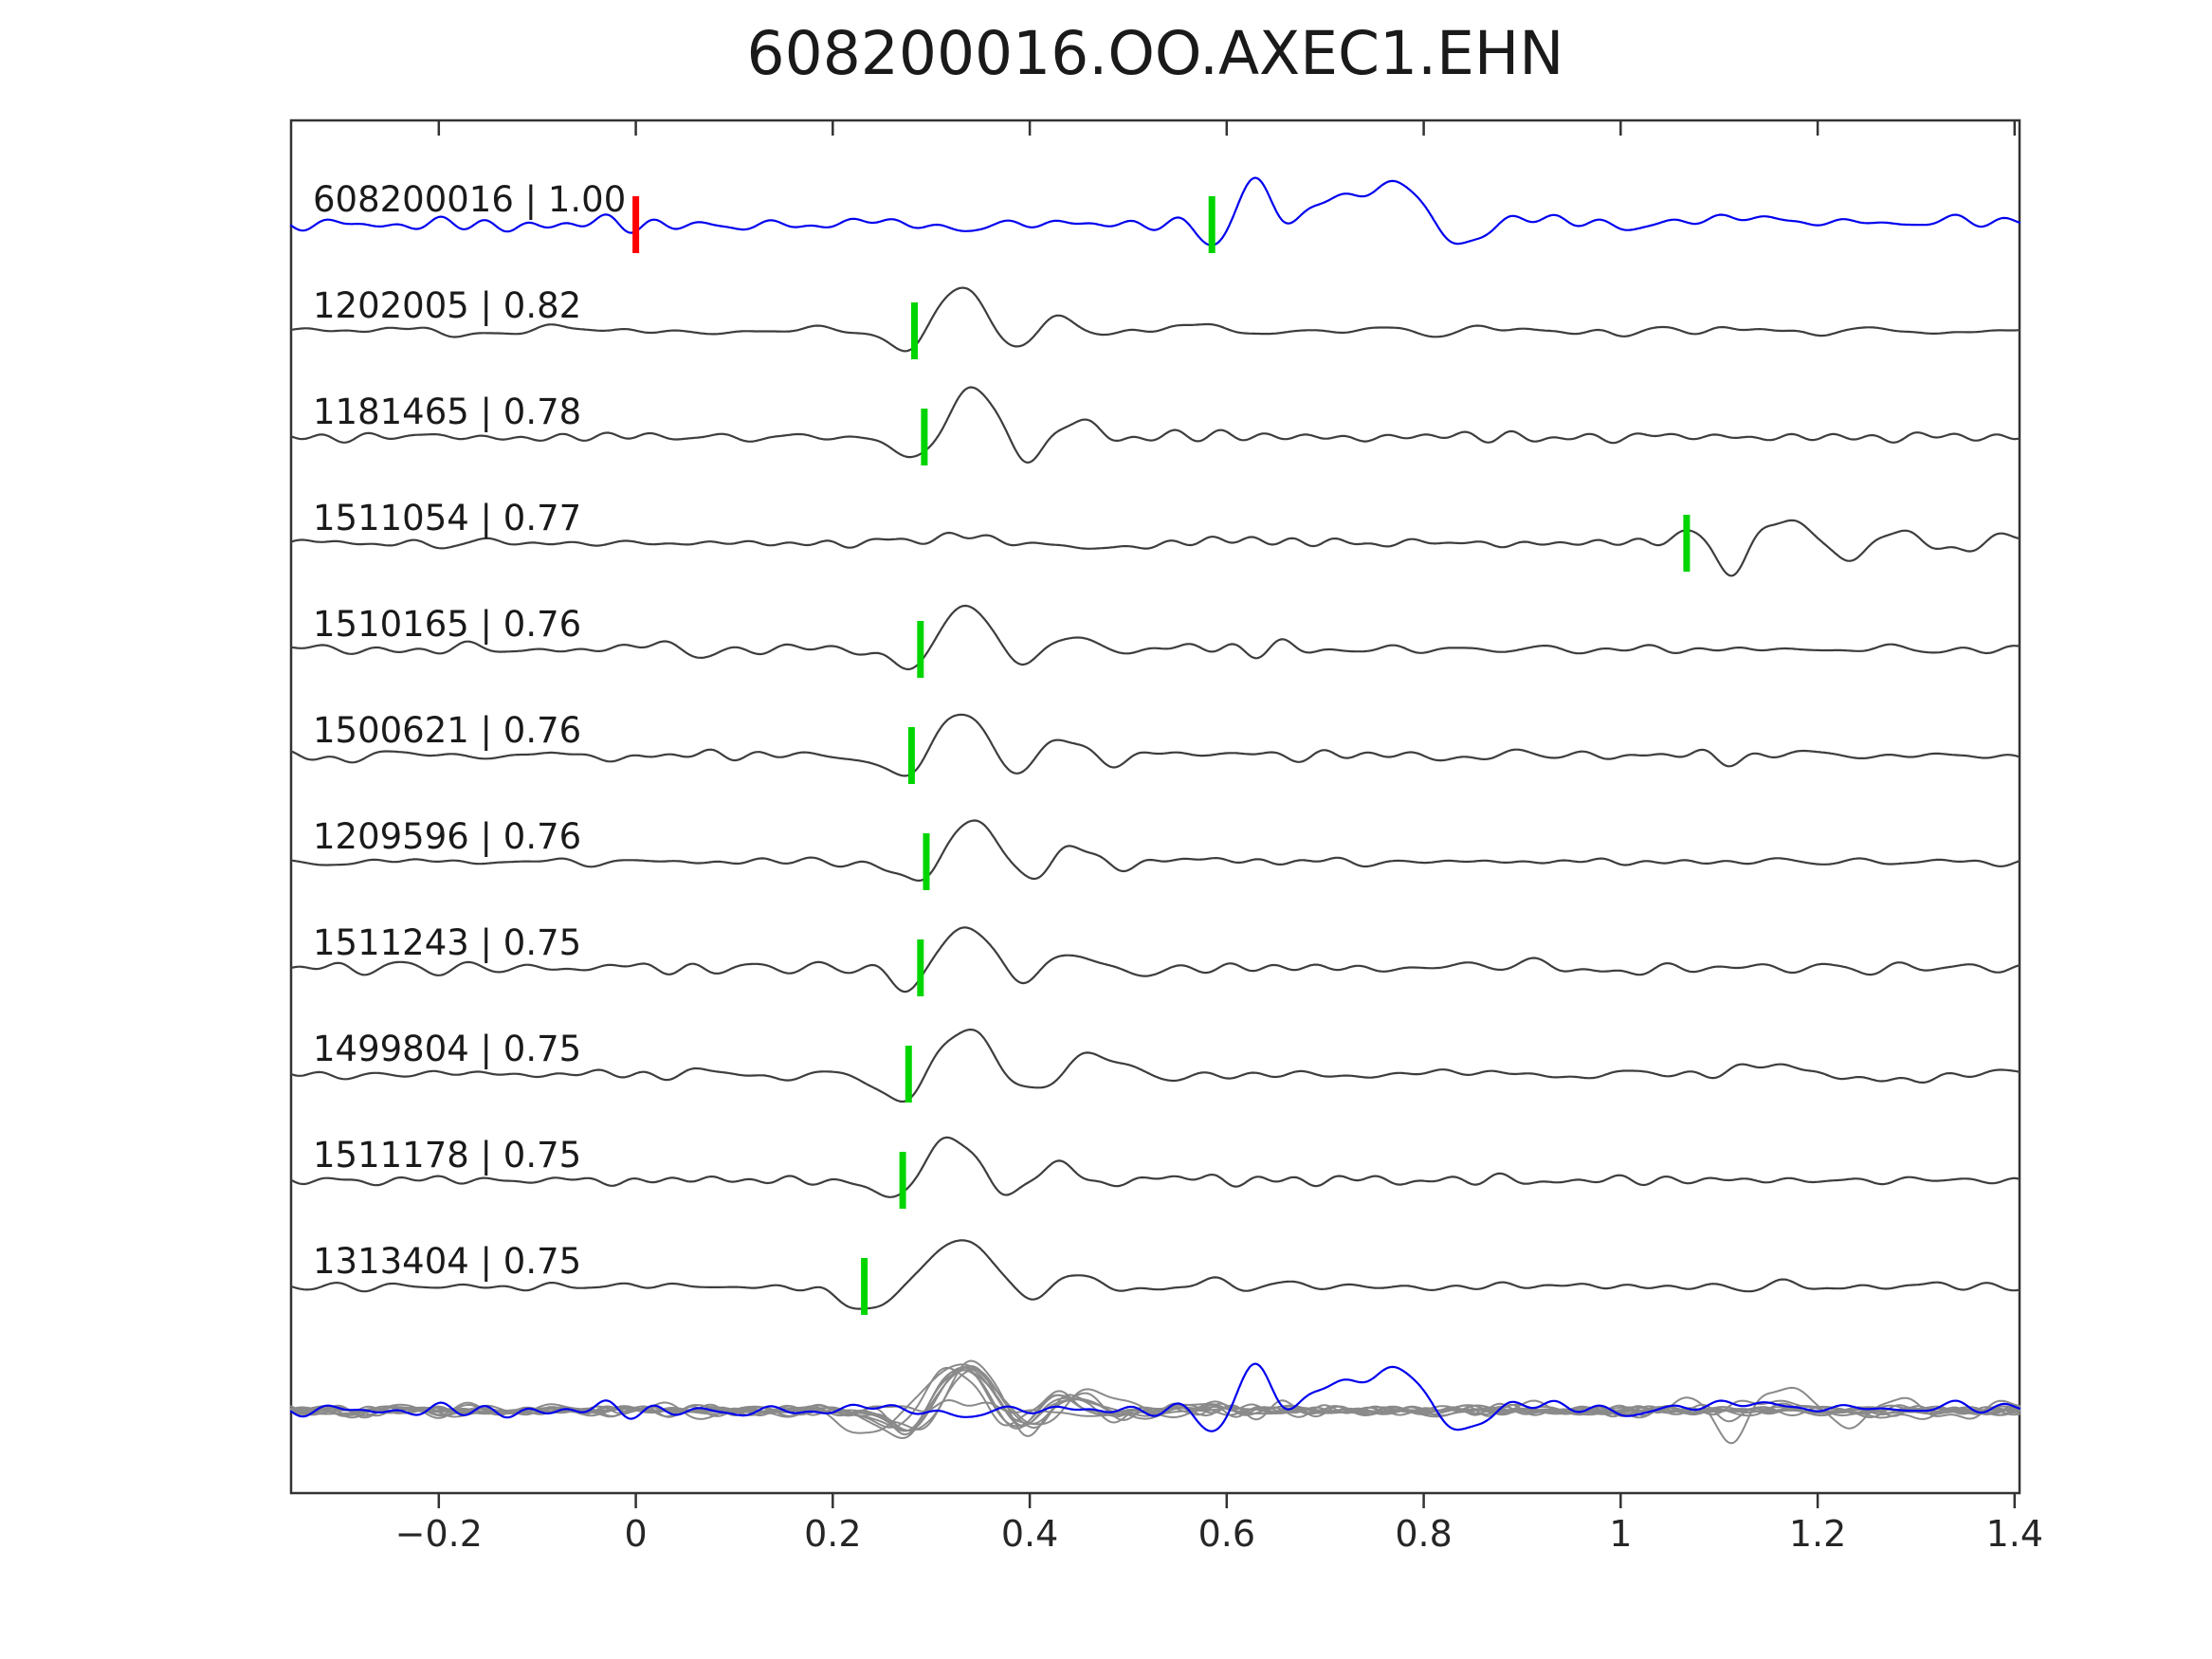 This screenshot has height=1659, width=2212. I want to click on trace-label: 1500621 | 0.76, so click(447, 730).